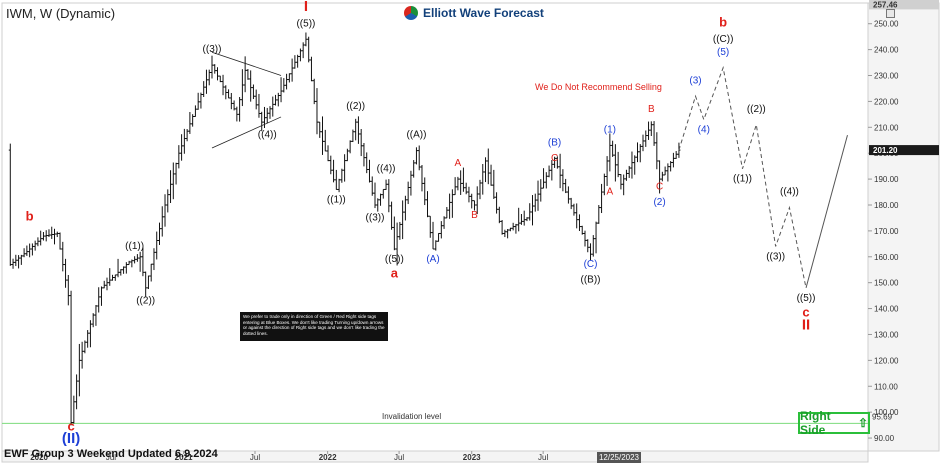  What do you see at coordinates (886, 76) in the screenshot?
I see `y-tick-label: 230.00` at bounding box center [886, 76].